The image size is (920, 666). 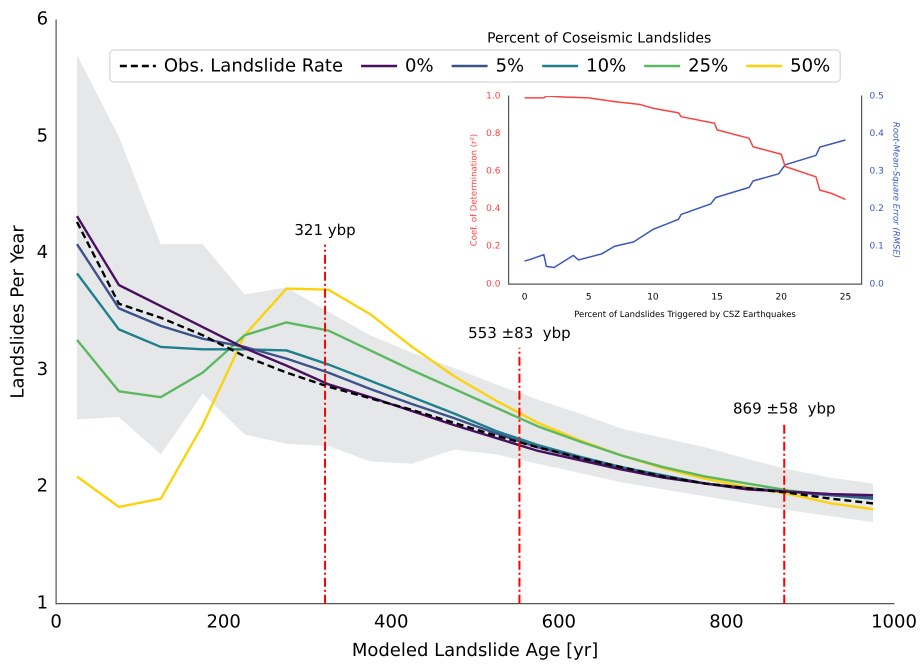 What do you see at coordinates (876, 247) in the screenshot?
I see `y2-tick-label: 0.1` at bounding box center [876, 247].